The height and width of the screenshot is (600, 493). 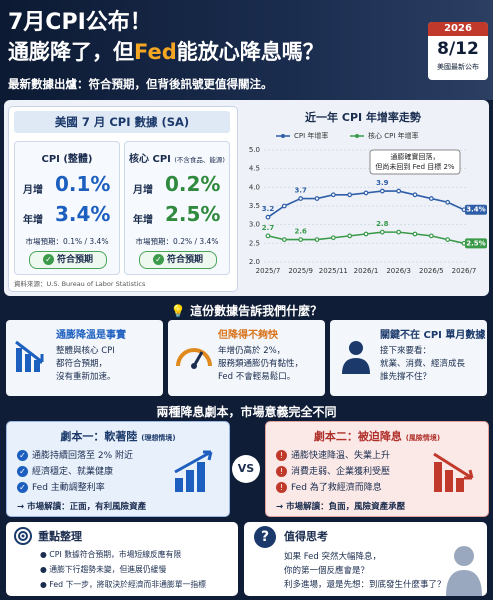 I want to click on row-value: 3.4%, so click(x=83, y=214).